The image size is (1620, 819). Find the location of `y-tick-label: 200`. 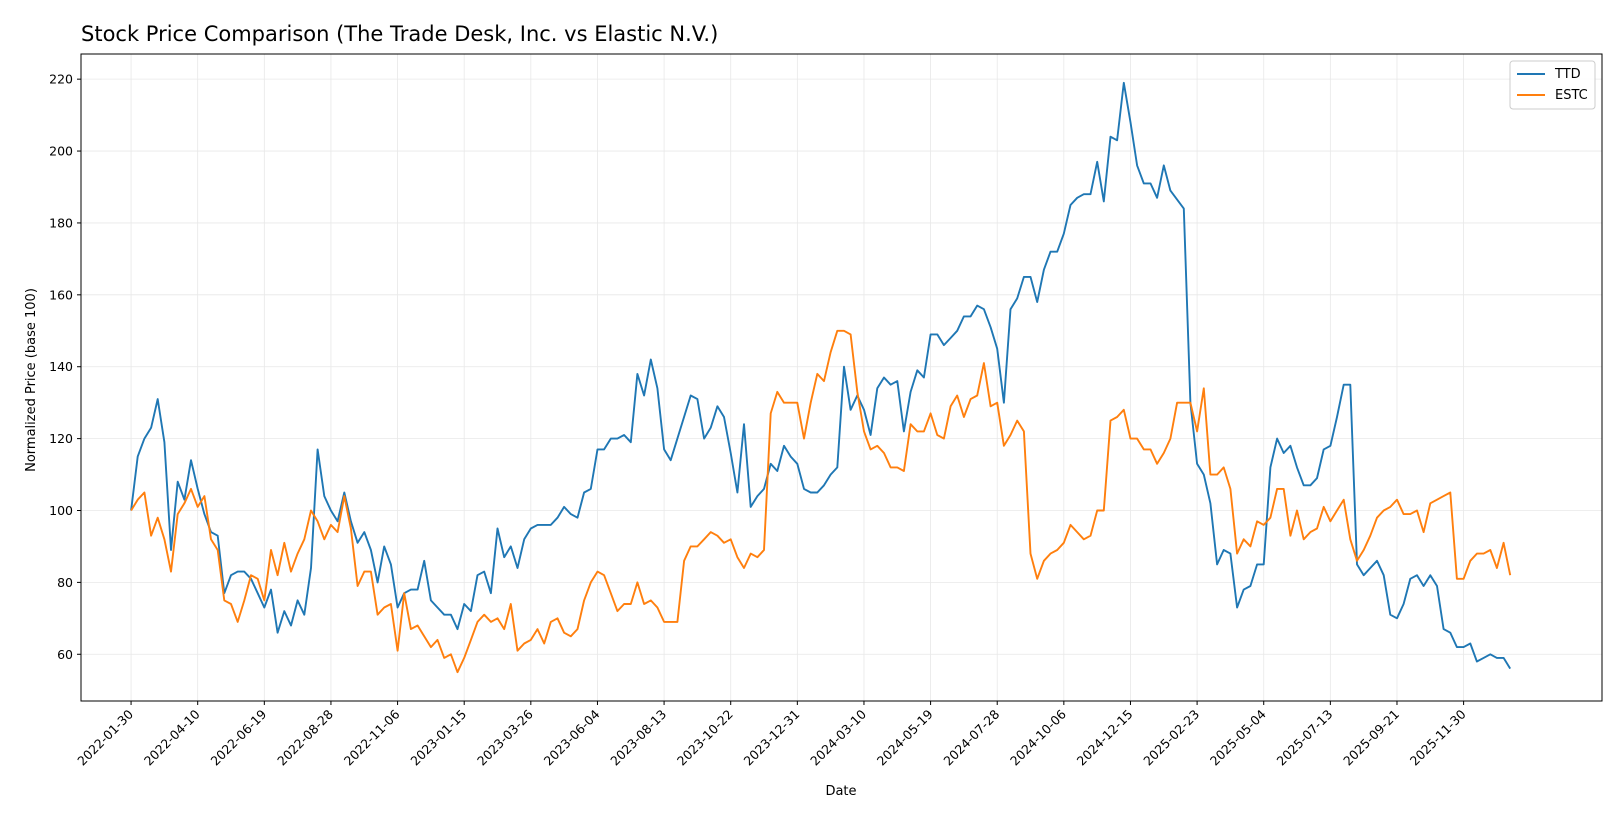

y-tick-label: 200 is located at coordinates (61, 151).